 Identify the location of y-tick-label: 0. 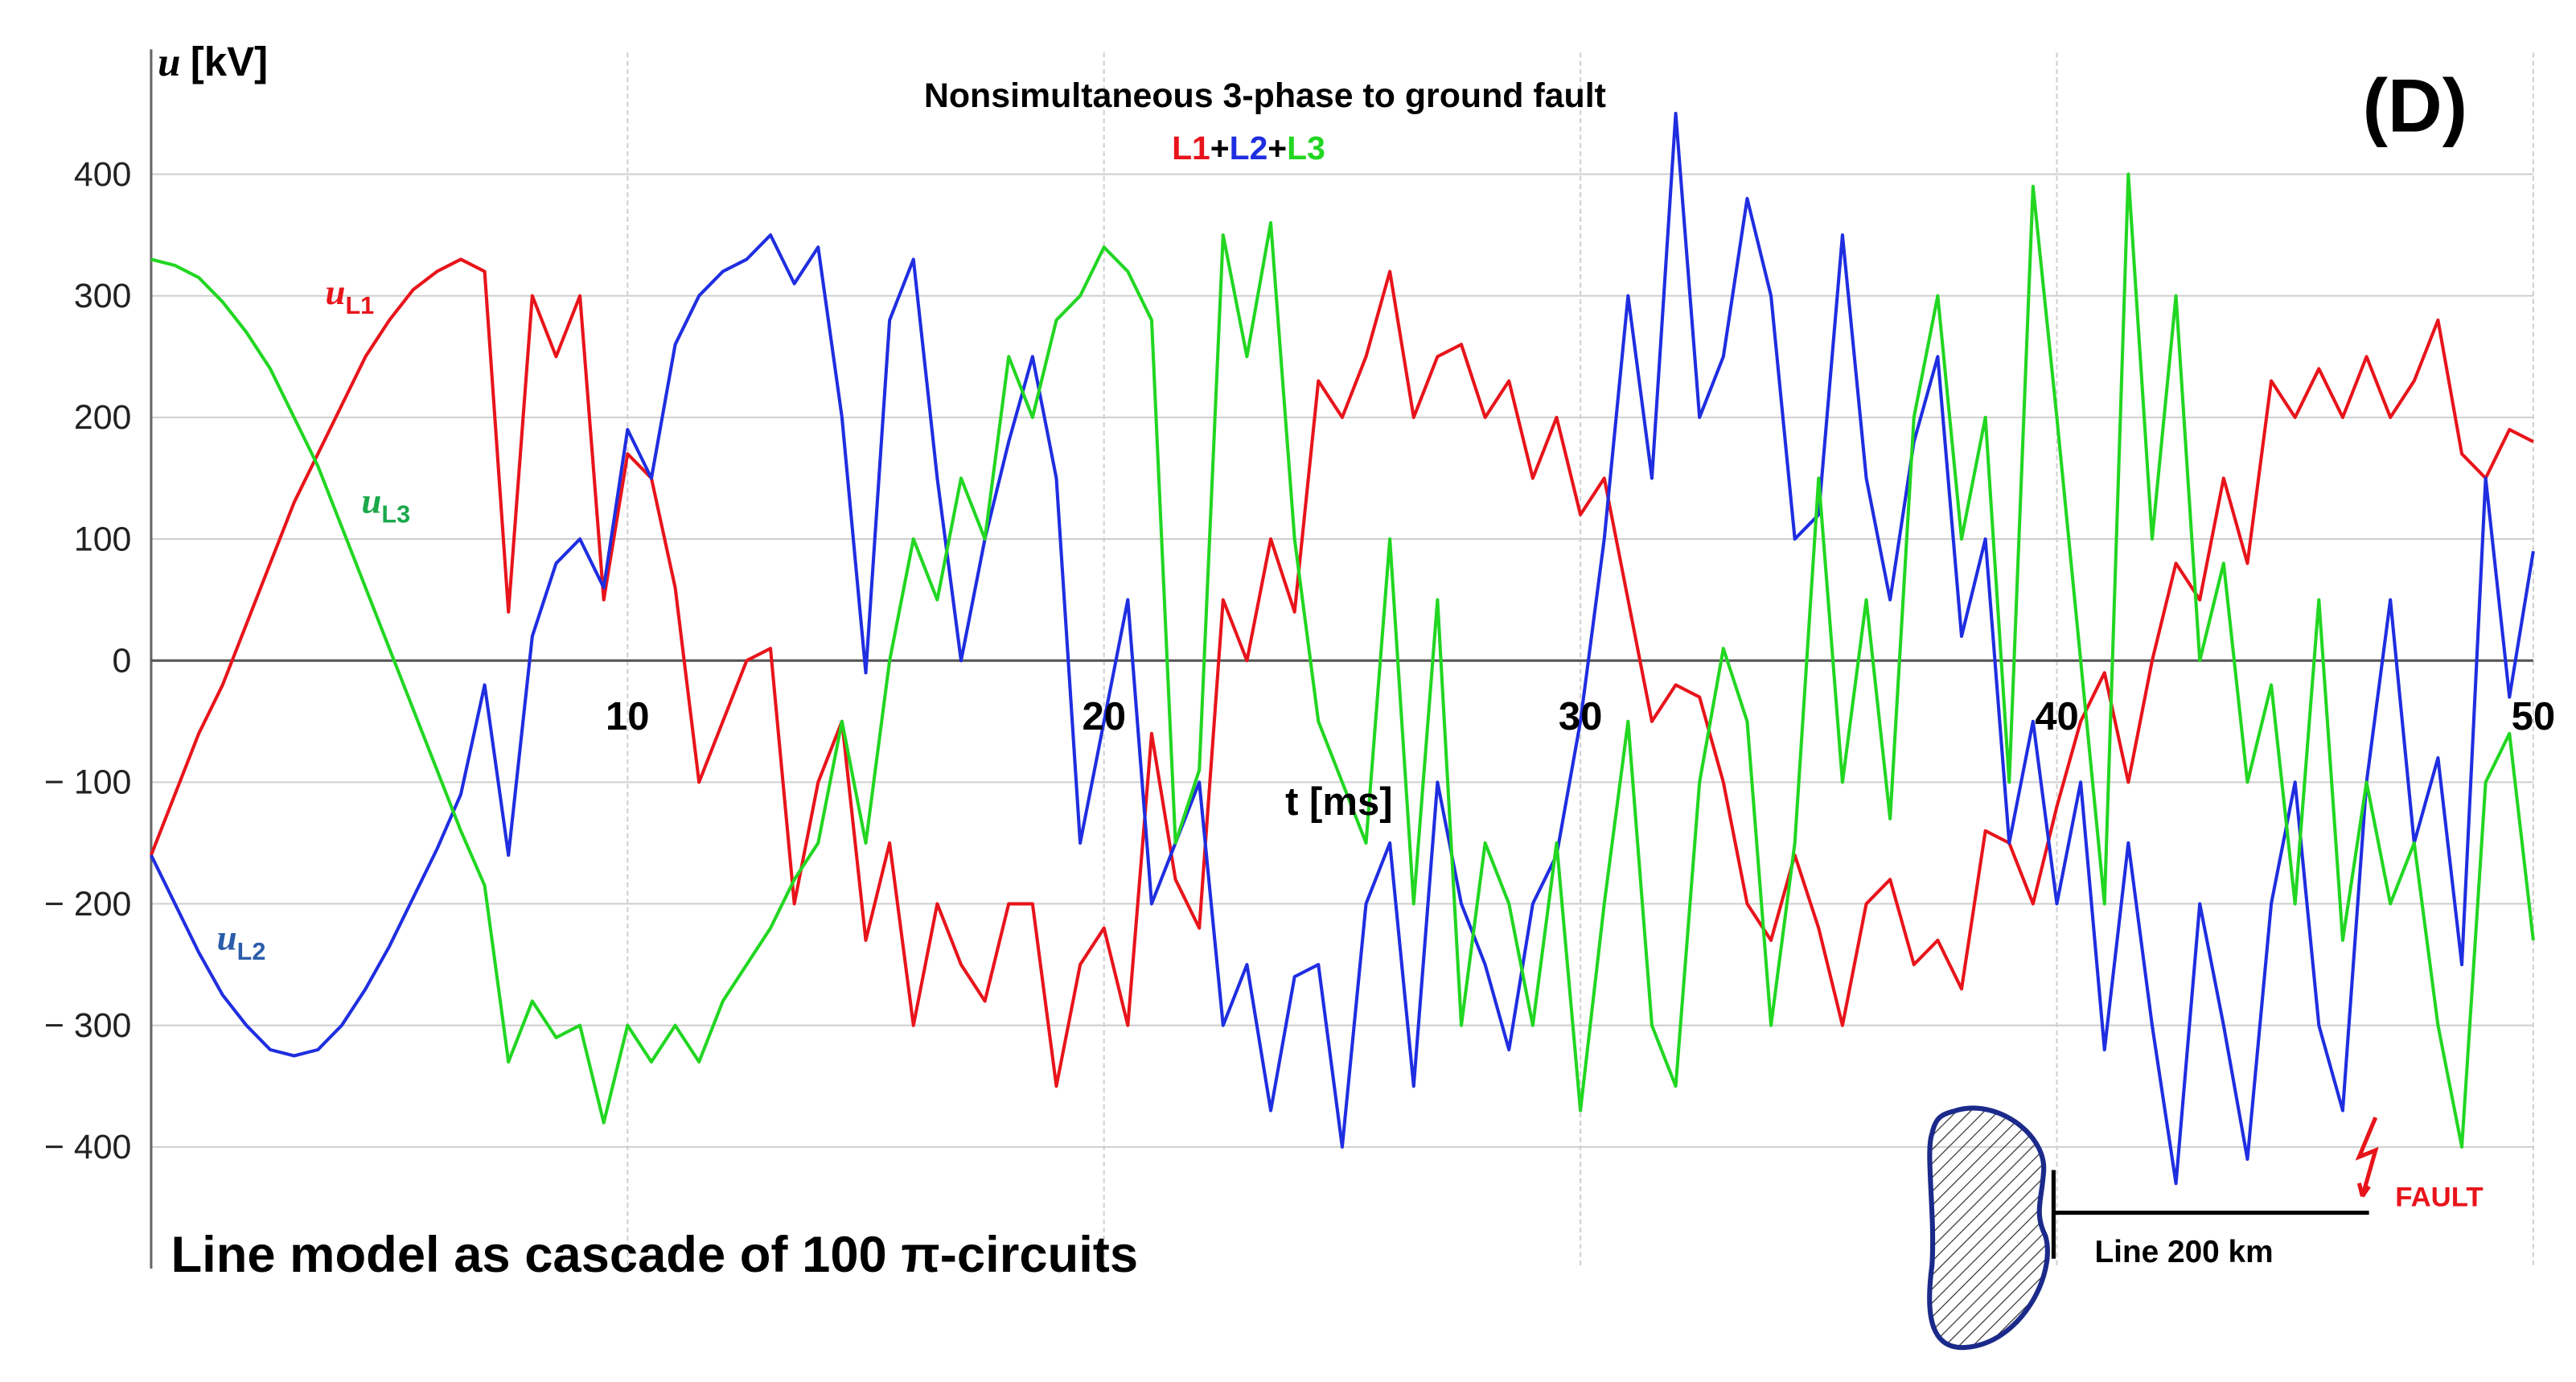
(122, 661).